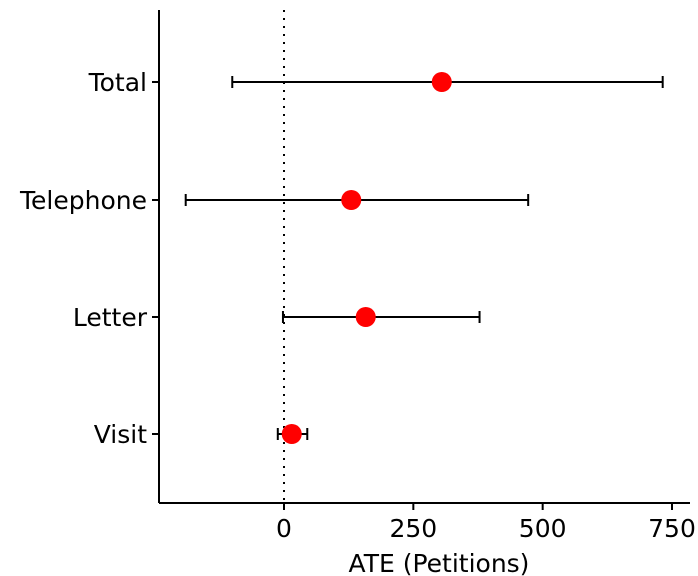 The image size is (698, 576). Describe the element at coordinates (117, 82) in the screenshot. I see `y-tick-label: Total` at that location.